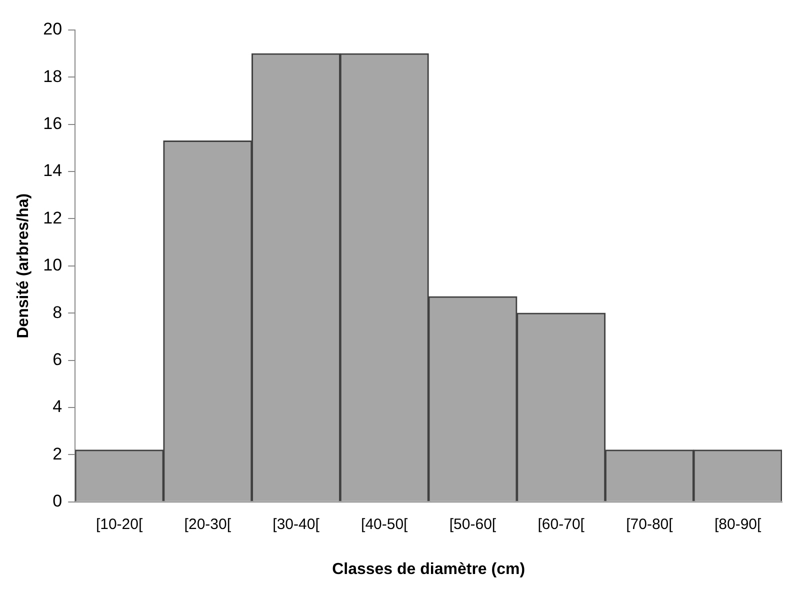 This screenshot has width=802, height=603. What do you see at coordinates (57, 500) in the screenshot?
I see `y-tick-label: 0` at bounding box center [57, 500].